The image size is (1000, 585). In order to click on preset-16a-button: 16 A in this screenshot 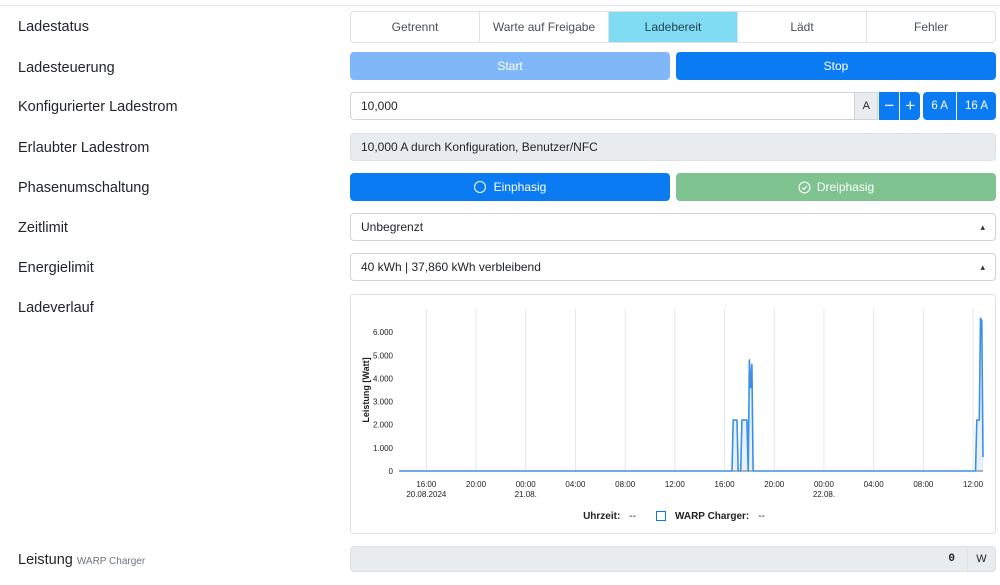, I will do `click(976, 106)`.